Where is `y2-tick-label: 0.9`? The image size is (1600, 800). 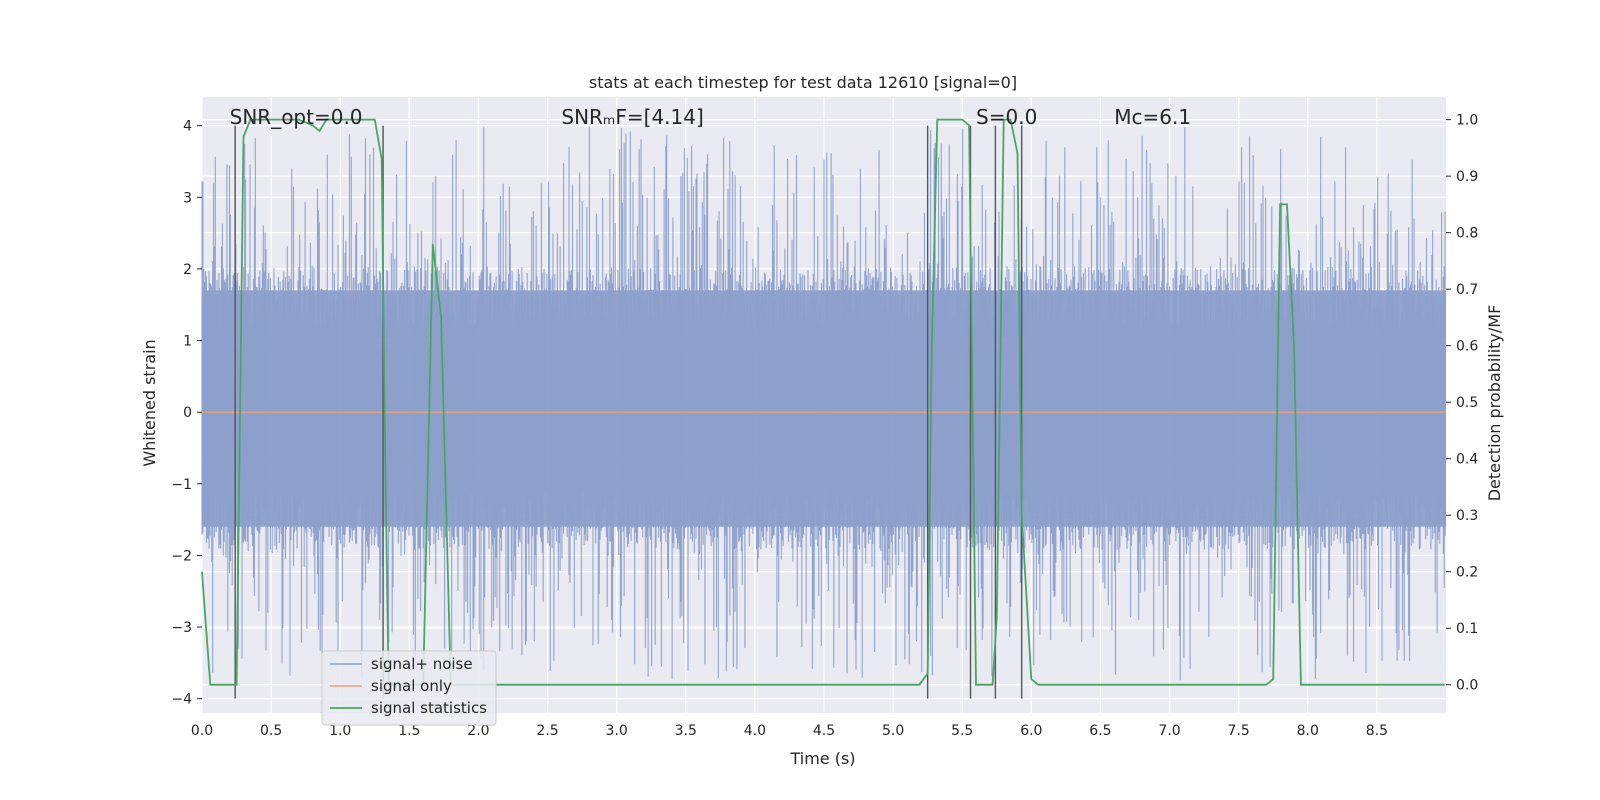
y2-tick-label: 0.9 is located at coordinates (1467, 177).